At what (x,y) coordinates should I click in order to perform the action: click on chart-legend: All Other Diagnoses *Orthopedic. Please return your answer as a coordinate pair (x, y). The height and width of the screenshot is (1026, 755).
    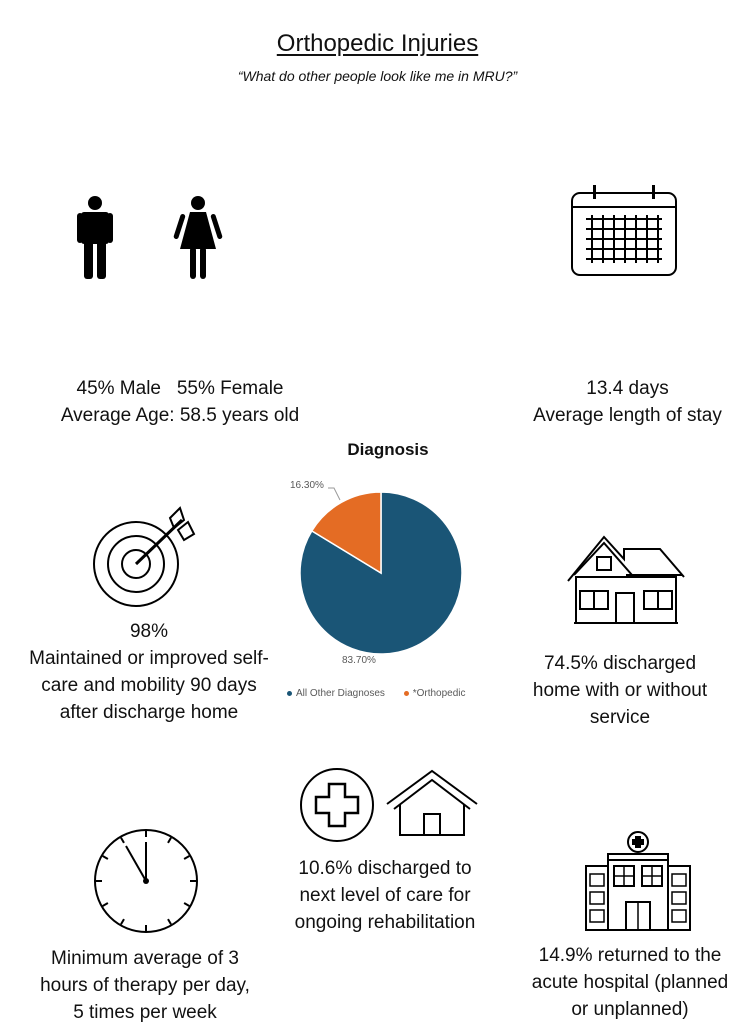
    Looking at the image, I should click on (376, 693).